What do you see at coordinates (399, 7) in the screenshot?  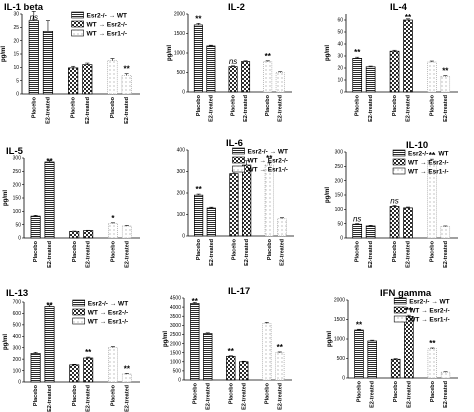 I see `panel-title: IL-4` at bounding box center [399, 7].